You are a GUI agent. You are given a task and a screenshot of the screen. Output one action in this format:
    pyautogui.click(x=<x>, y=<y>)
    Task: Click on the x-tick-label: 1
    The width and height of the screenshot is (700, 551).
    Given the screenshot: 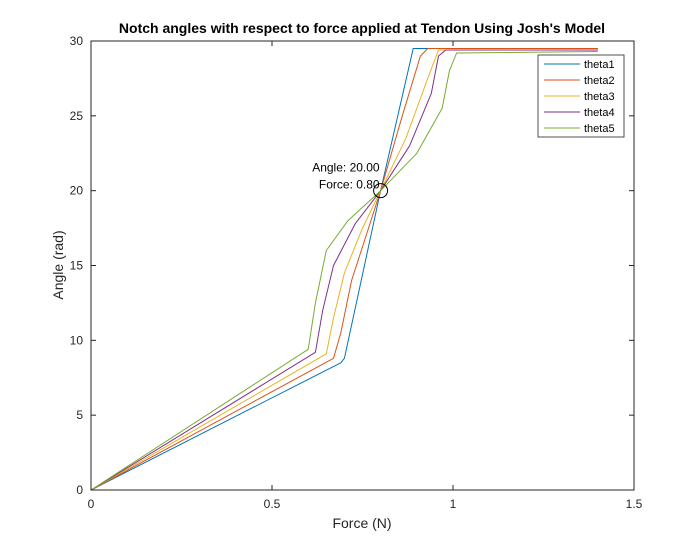 What is the action you would take?
    pyautogui.click(x=453, y=504)
    